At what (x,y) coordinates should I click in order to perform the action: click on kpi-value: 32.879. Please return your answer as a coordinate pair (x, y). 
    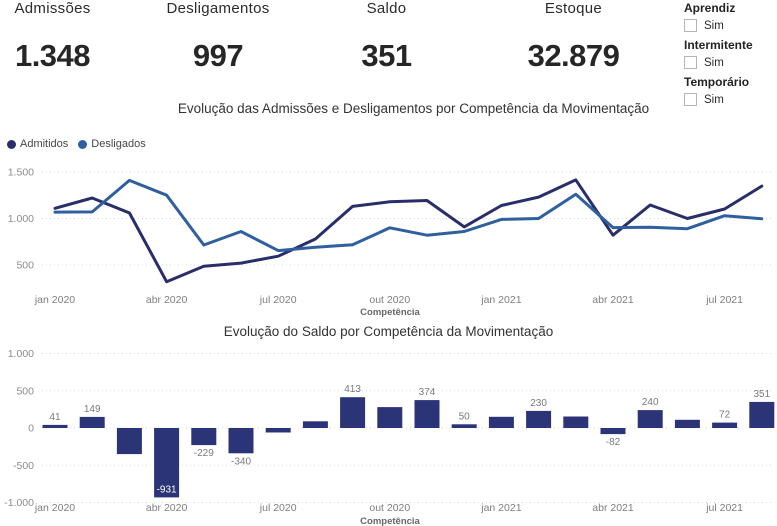
    Looking at the image, I should click on (573, 55).